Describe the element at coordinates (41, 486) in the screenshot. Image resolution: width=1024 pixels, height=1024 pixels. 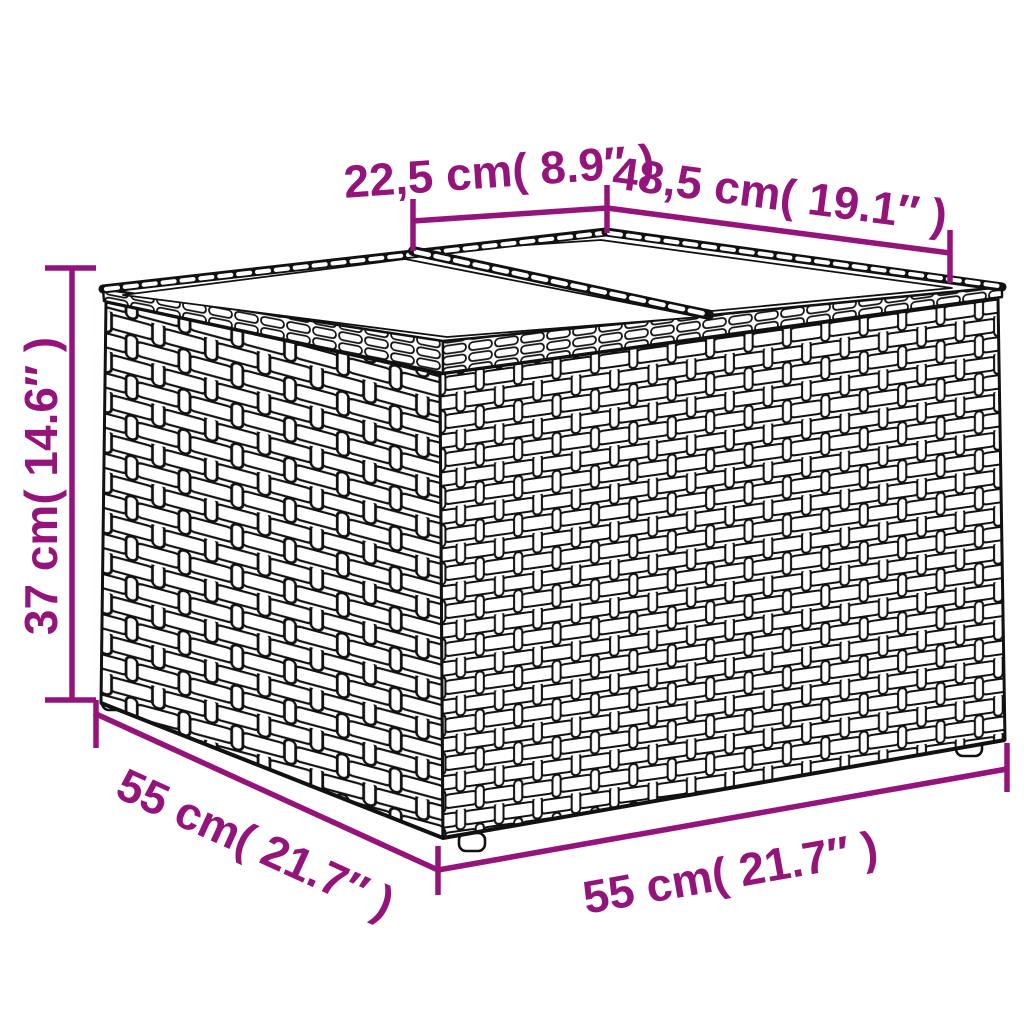
I see `label-height: 37 cm( 14.6″ )` at that location.